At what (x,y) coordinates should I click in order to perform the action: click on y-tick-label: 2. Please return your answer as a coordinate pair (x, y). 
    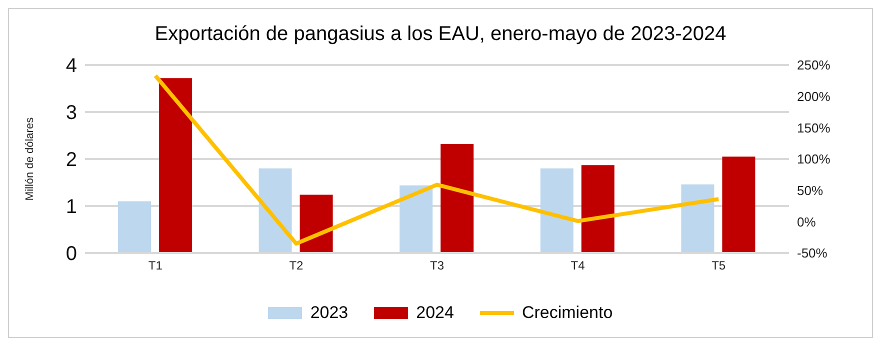
    Looking at the image, I should click on (71, 160).